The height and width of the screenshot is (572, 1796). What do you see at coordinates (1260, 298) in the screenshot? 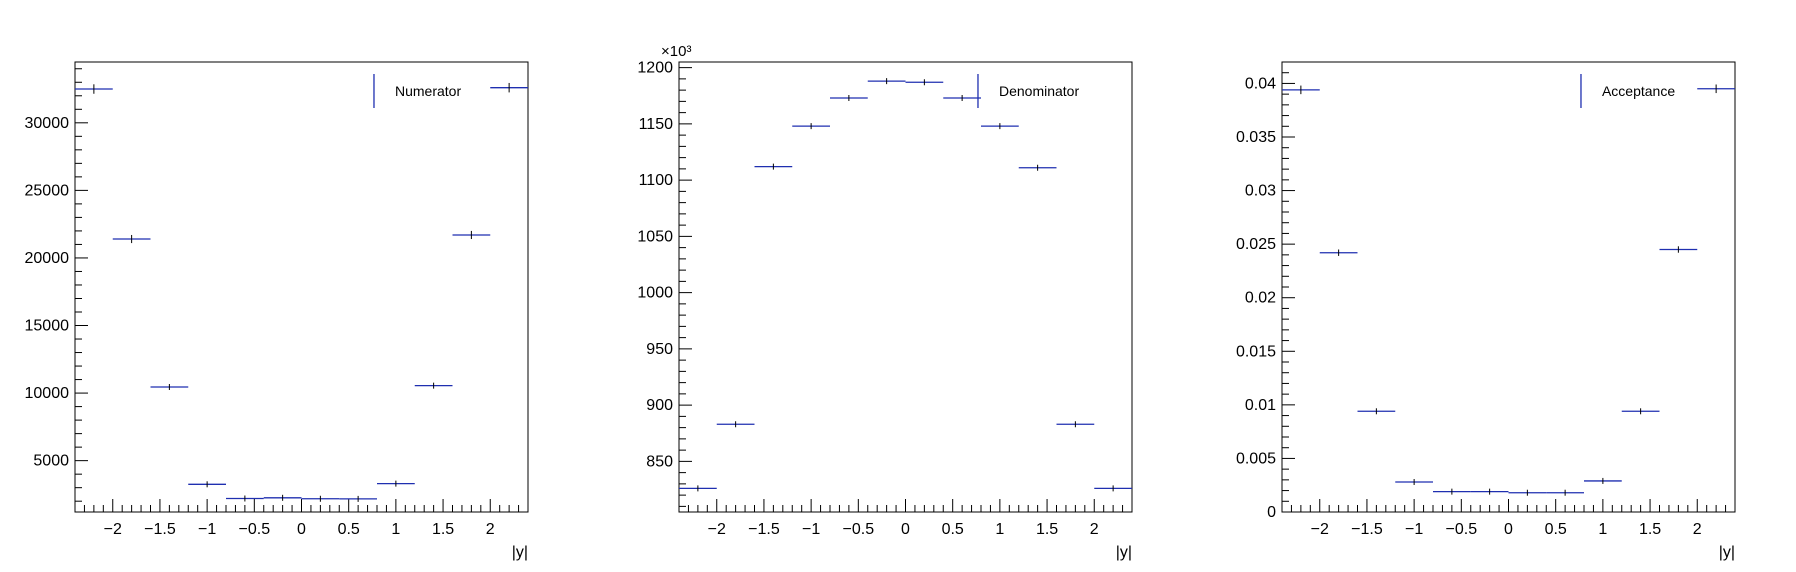
I see `y-tick-label: 0.02` at bounding box center [1260, 298].